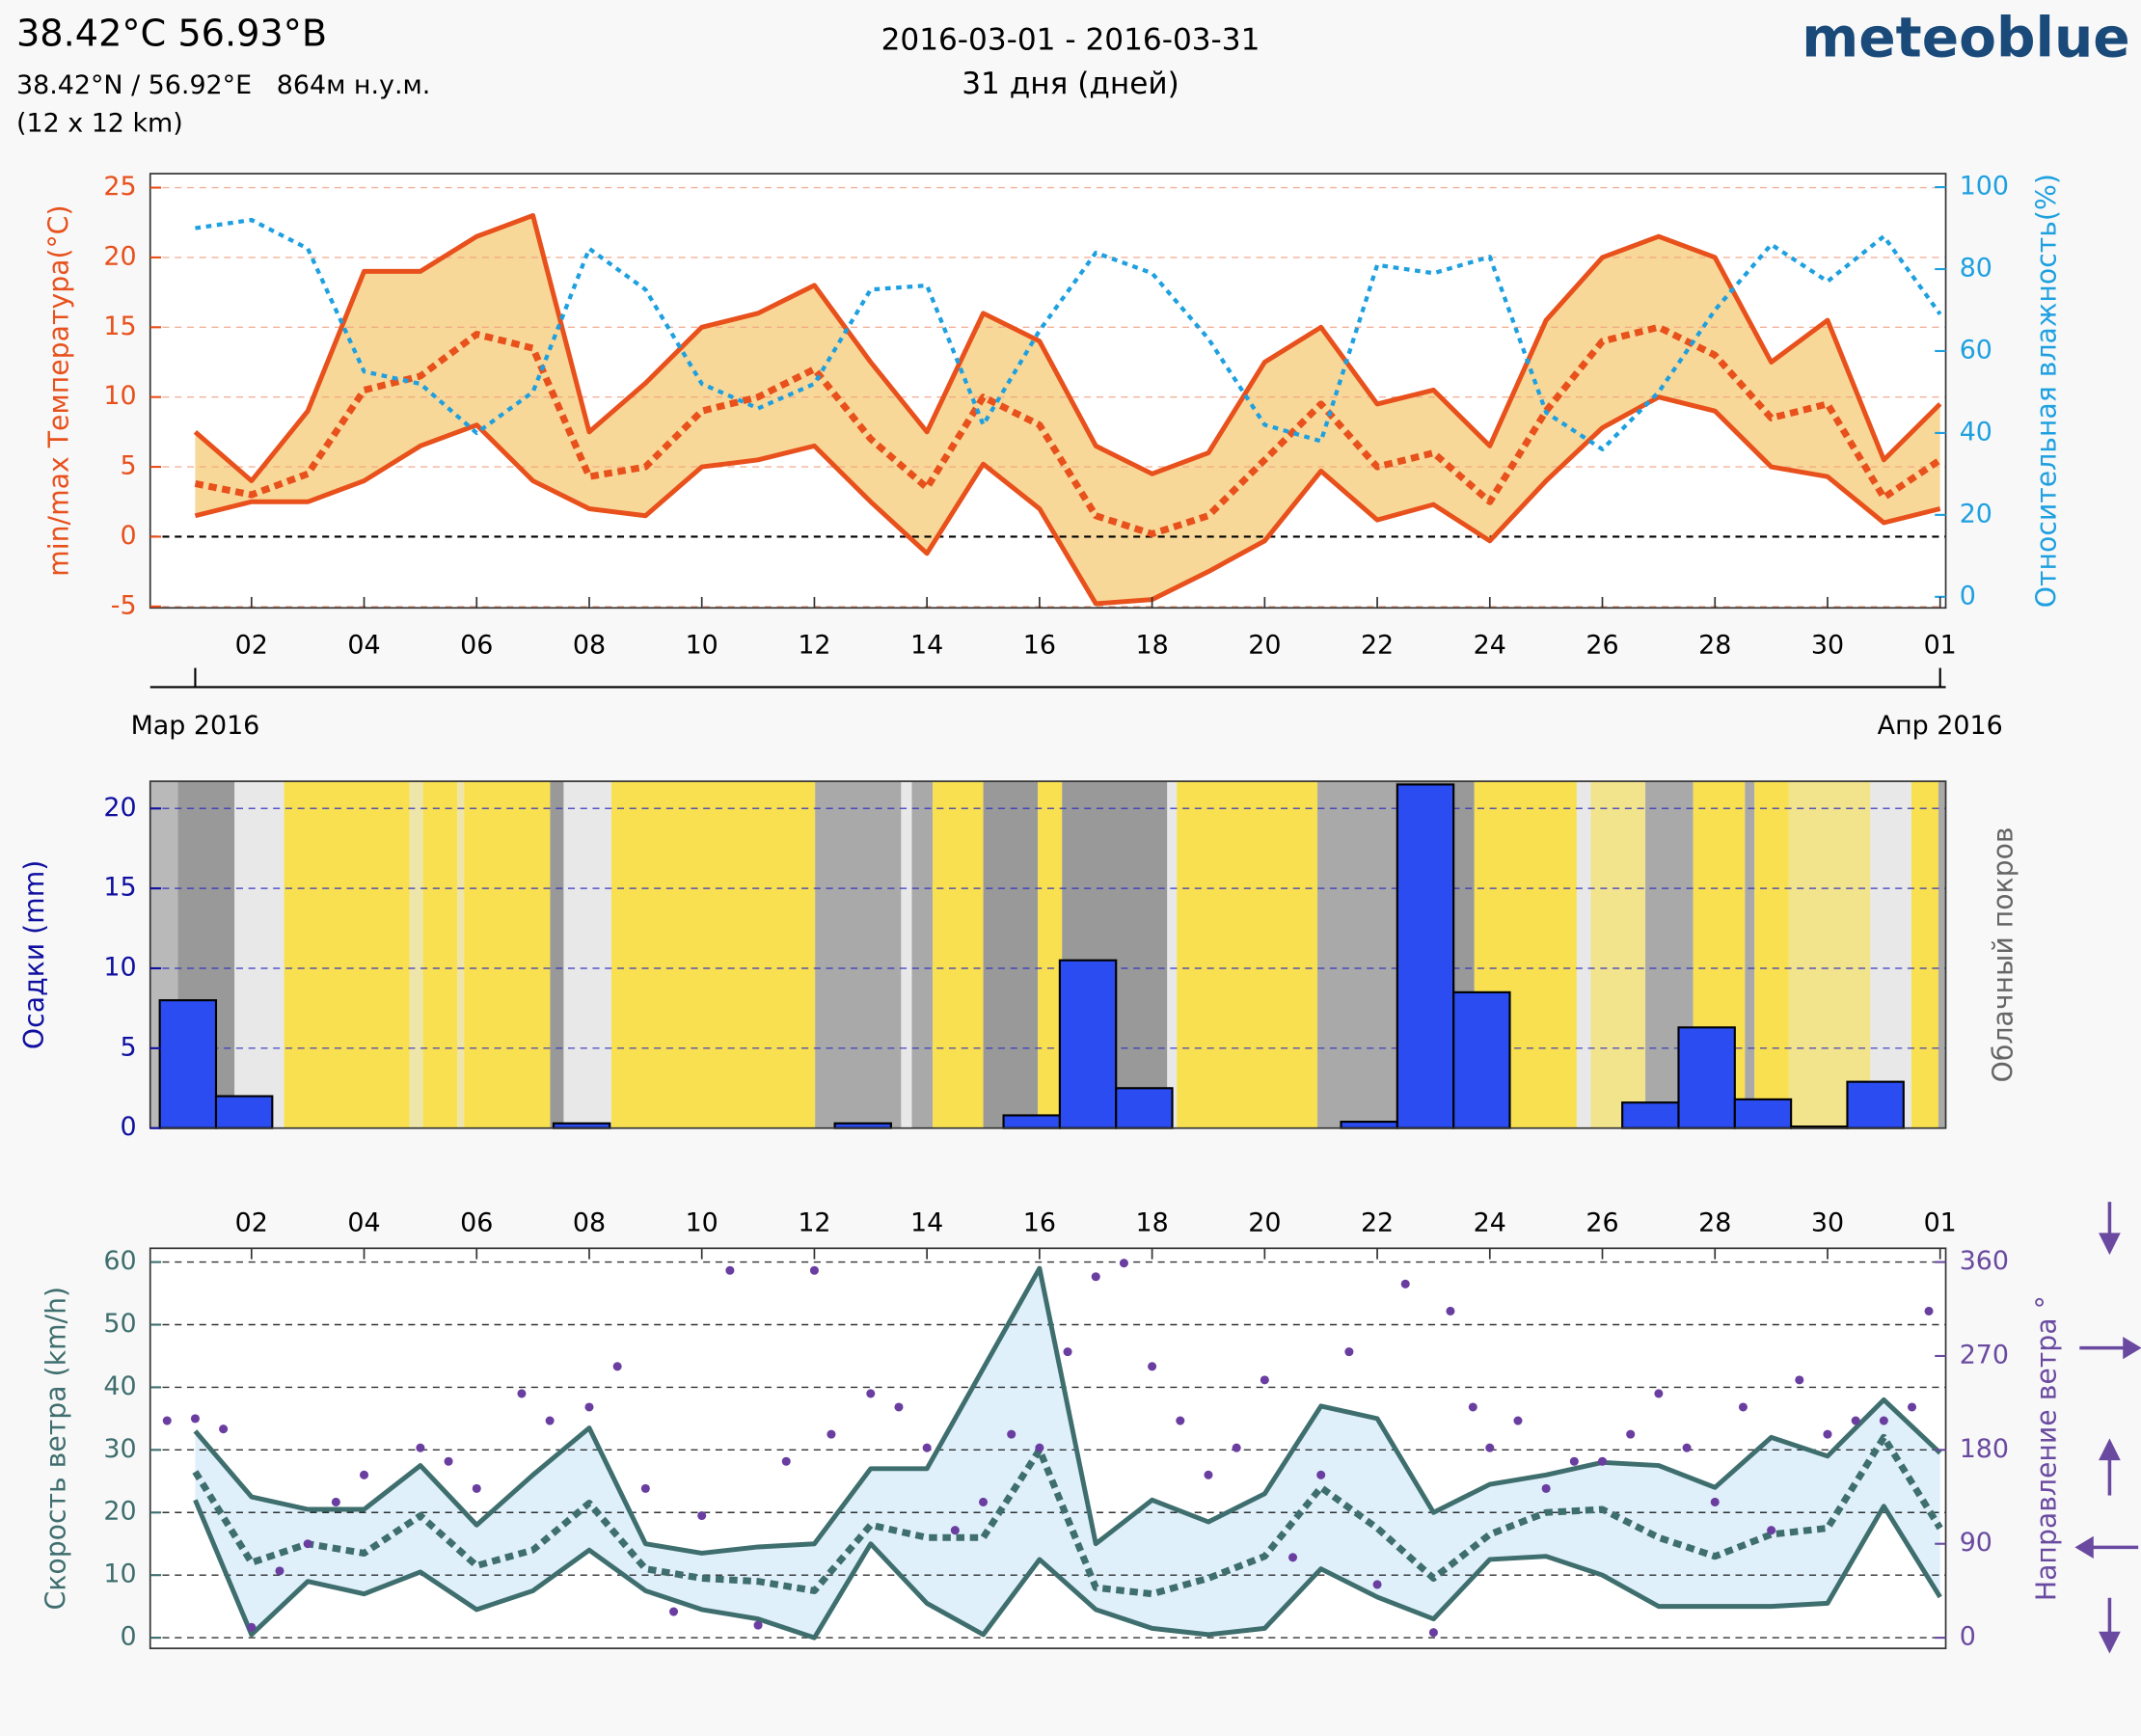 The image size is (2141, 1736). I want to click on x-tick-label: 06, so click(476, 645).